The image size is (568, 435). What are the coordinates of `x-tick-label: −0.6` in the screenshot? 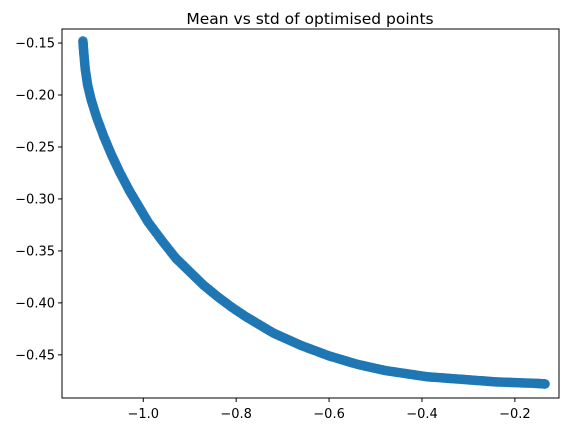 It's located at (329, 414).